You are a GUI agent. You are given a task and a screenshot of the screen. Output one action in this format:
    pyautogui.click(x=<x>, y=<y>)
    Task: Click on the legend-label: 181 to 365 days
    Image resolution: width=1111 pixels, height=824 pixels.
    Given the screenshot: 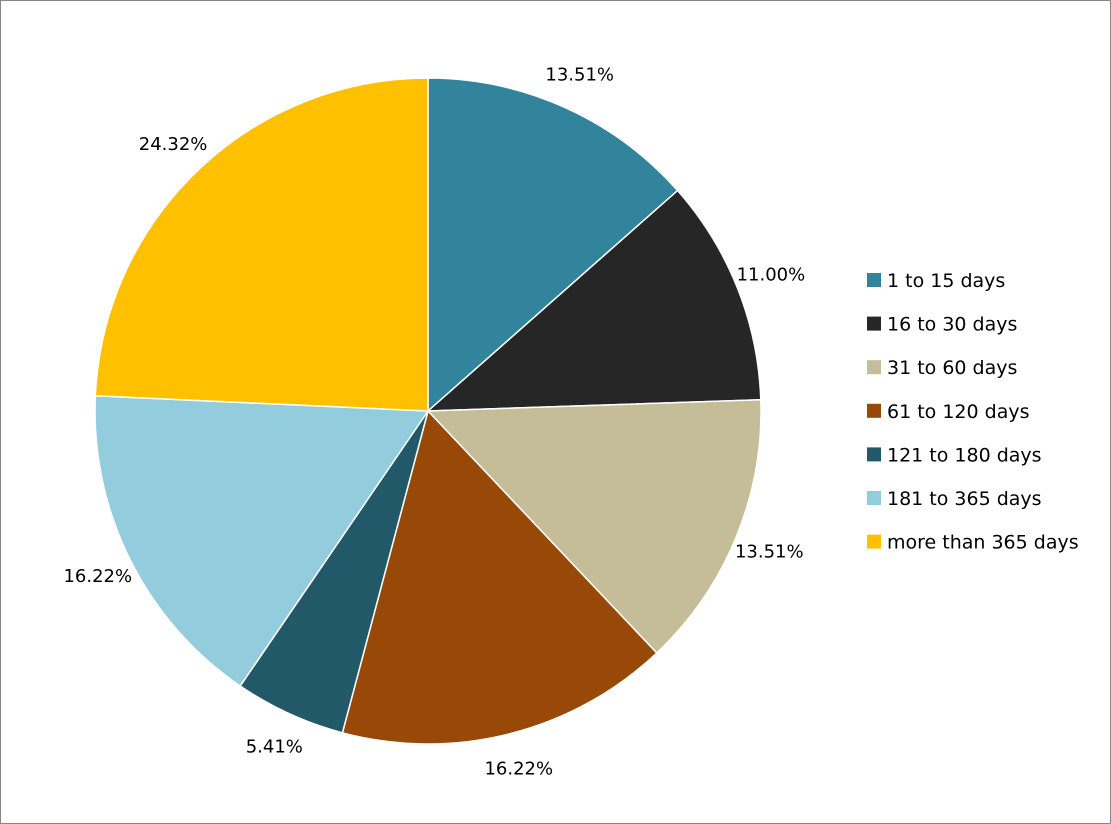 What is the action you would take?
    pyautogui.click(x=964, y=499)
    